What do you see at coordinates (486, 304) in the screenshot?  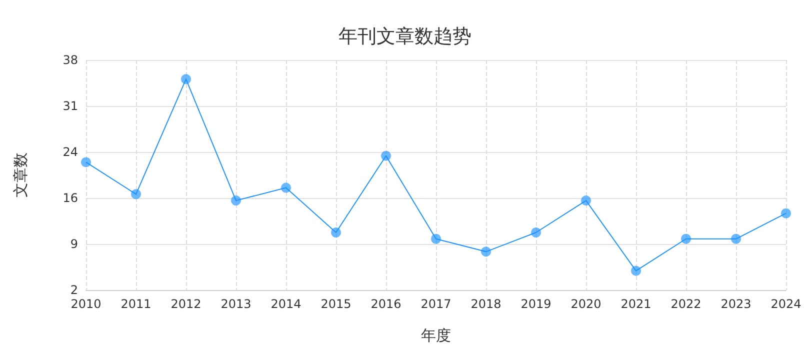 I see `x-tick-label: 2018` at bounding box center [486, 304].